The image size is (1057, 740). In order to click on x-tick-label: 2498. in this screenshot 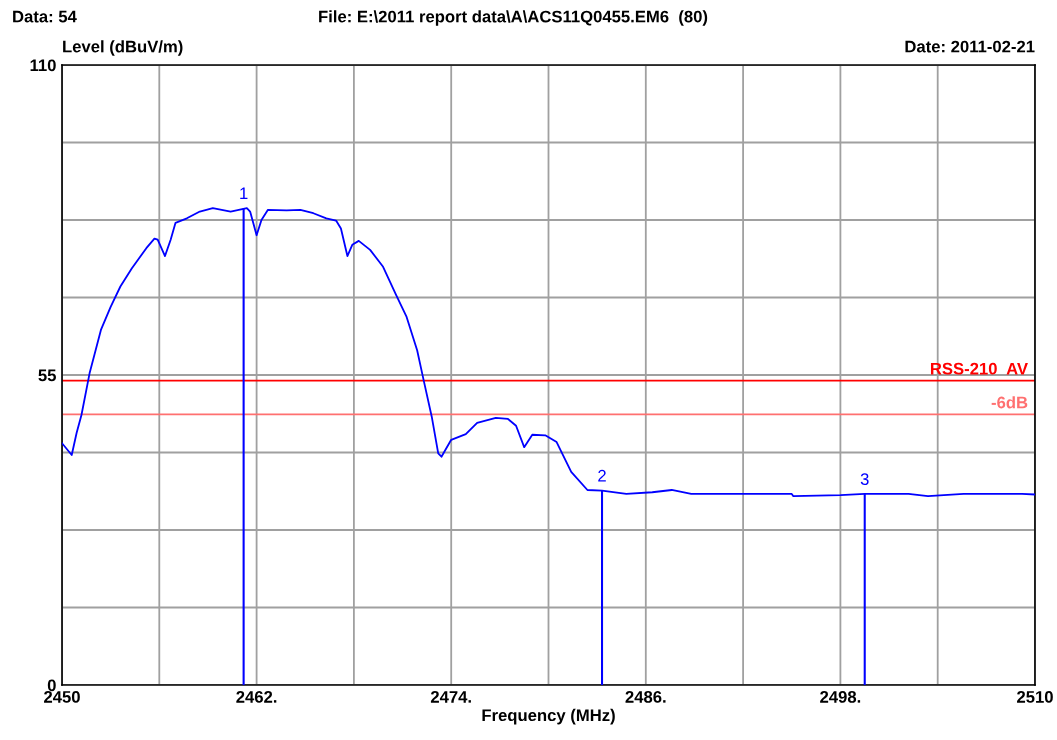, I will do `click(840, 697)`.